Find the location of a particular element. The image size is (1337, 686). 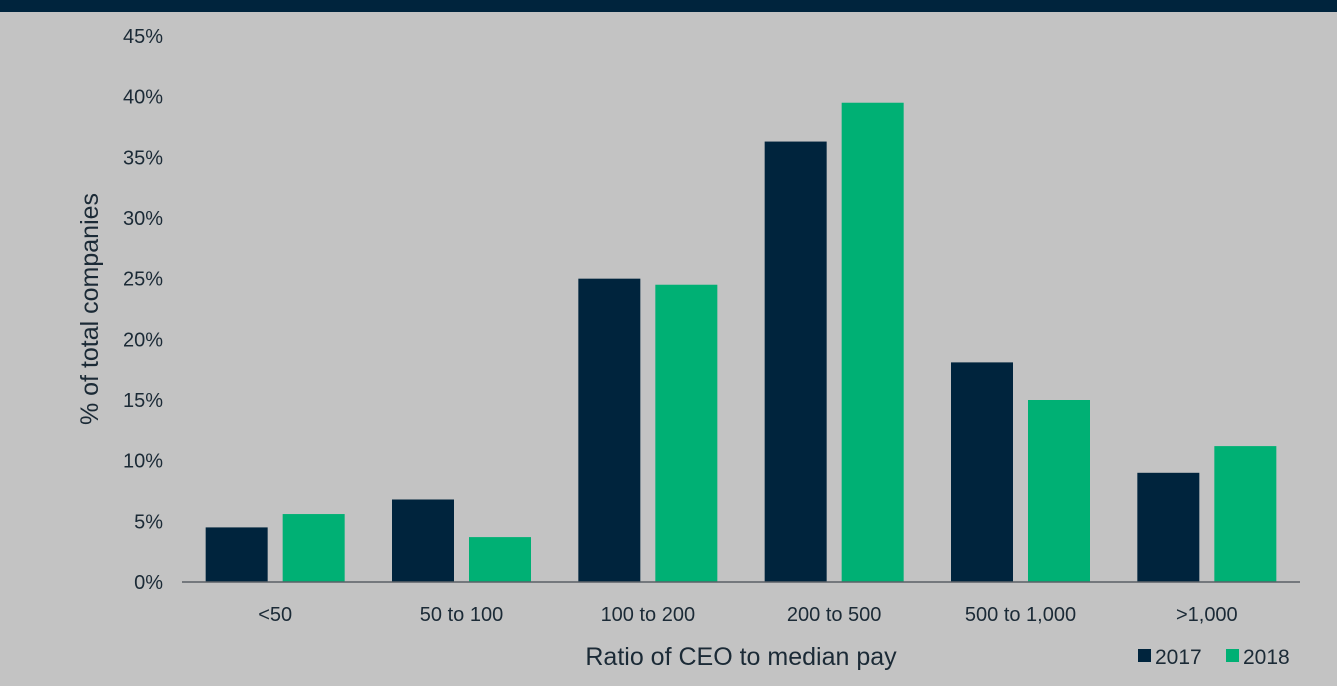

y-tick-label: 25% is located at coordinates (143, 280).